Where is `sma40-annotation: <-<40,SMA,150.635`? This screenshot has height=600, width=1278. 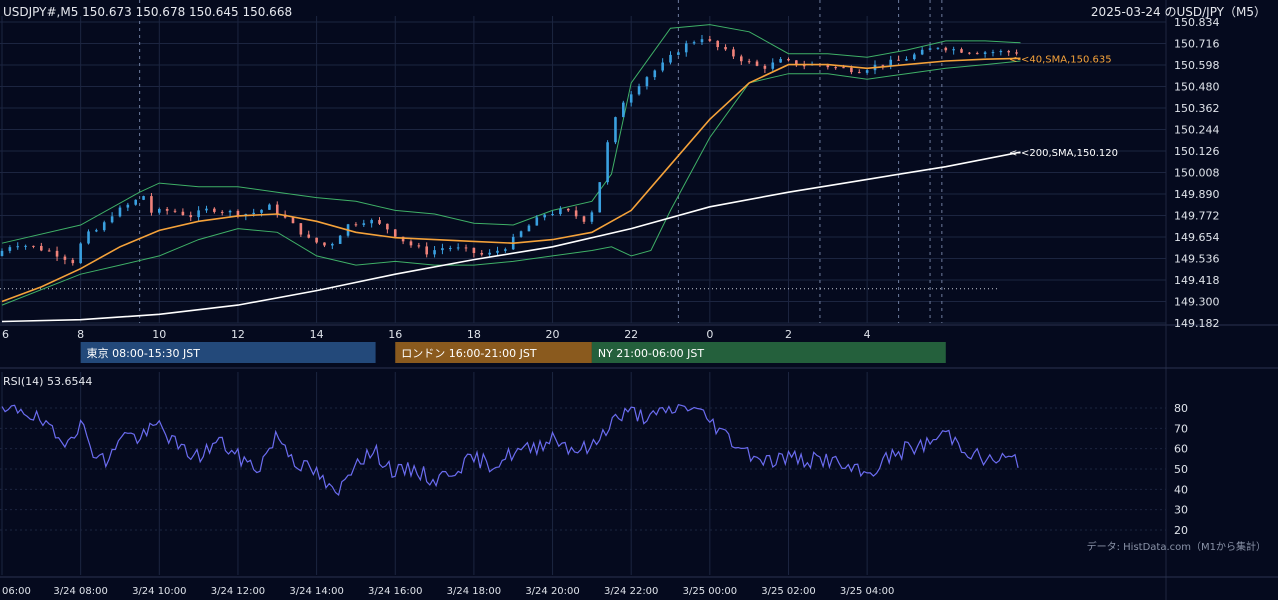
sma40-annotation: <-<40,SMA,150.635 is located at coordinates (1060, 59).